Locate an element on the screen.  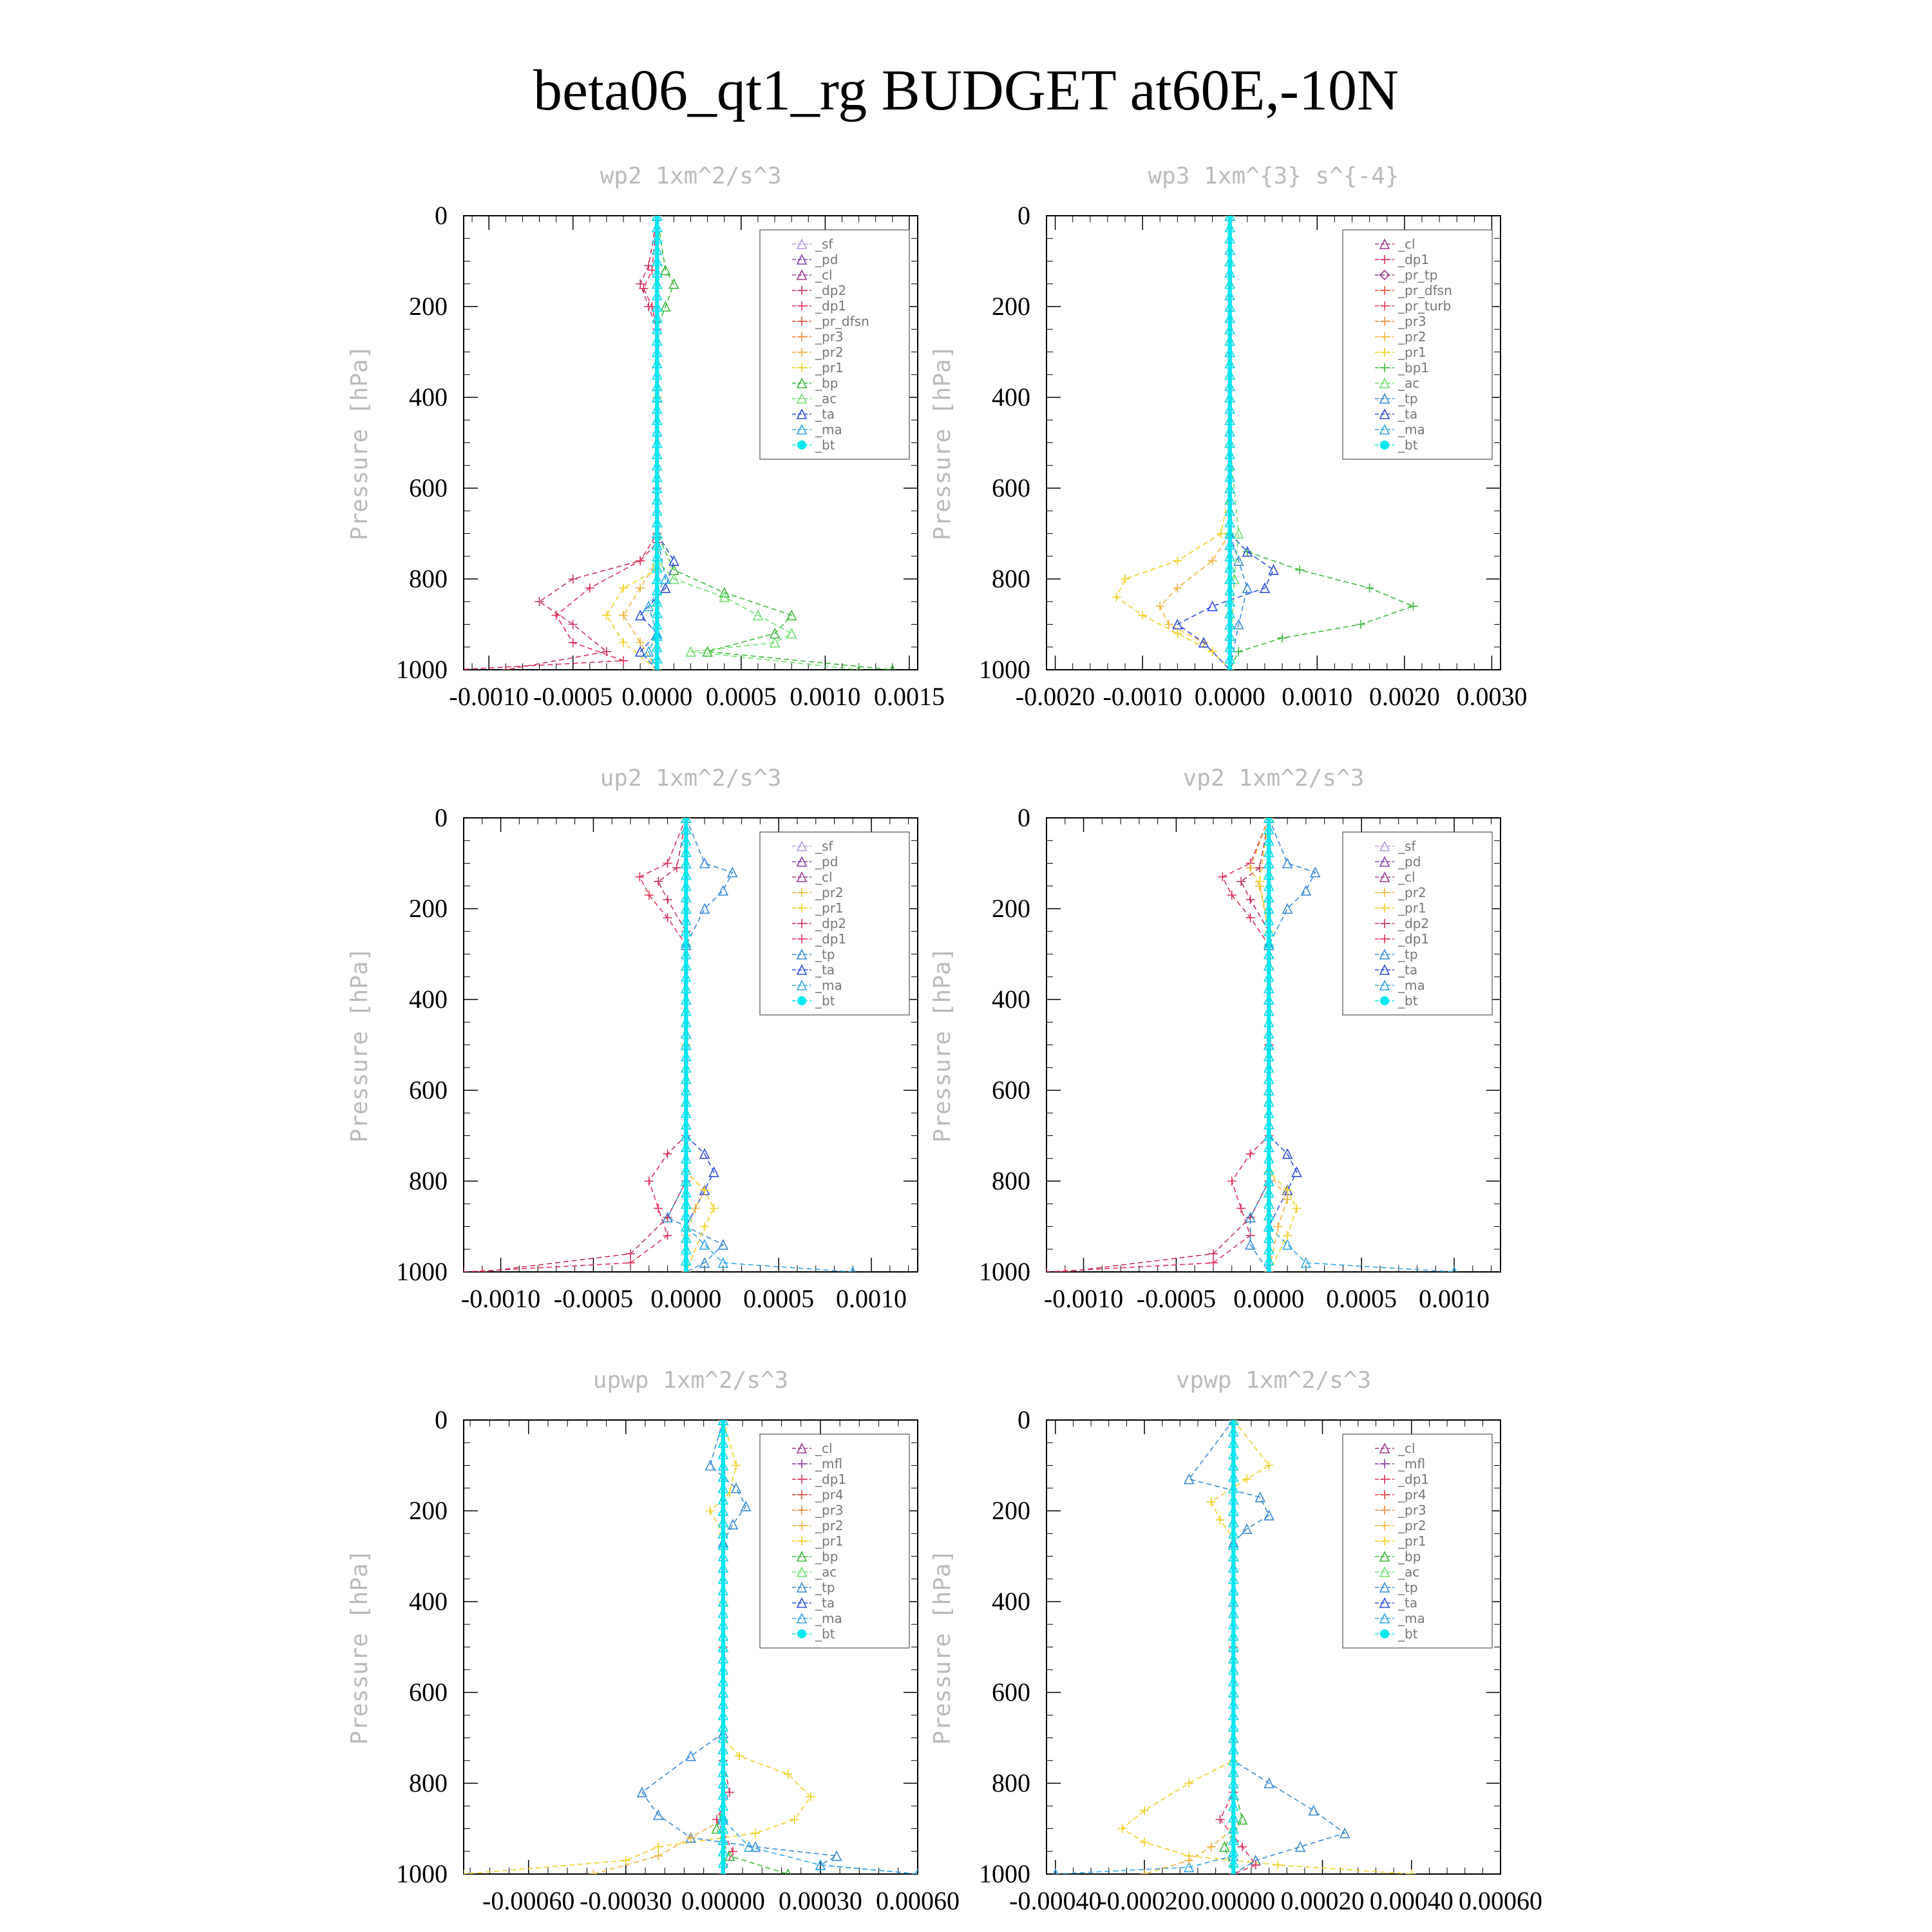
legend-label: _ac is located at coordinates (826, 1572).